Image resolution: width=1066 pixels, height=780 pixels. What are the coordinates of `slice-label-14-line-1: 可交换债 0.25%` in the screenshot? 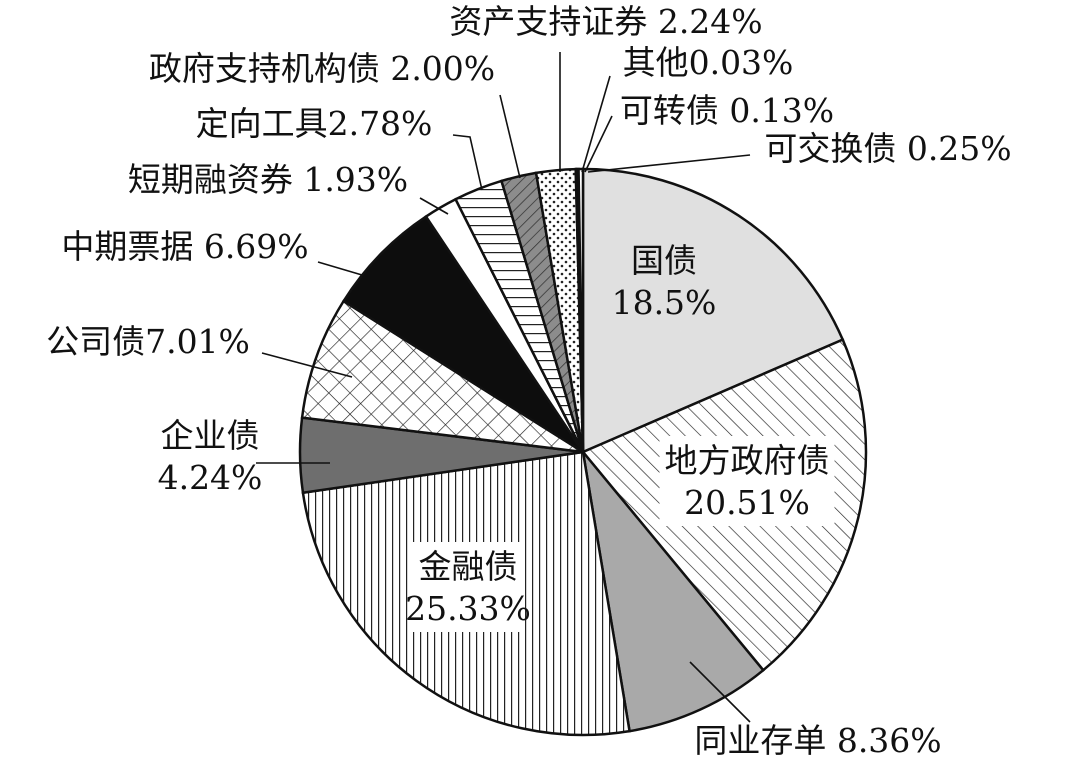 It's located at (887, 148).